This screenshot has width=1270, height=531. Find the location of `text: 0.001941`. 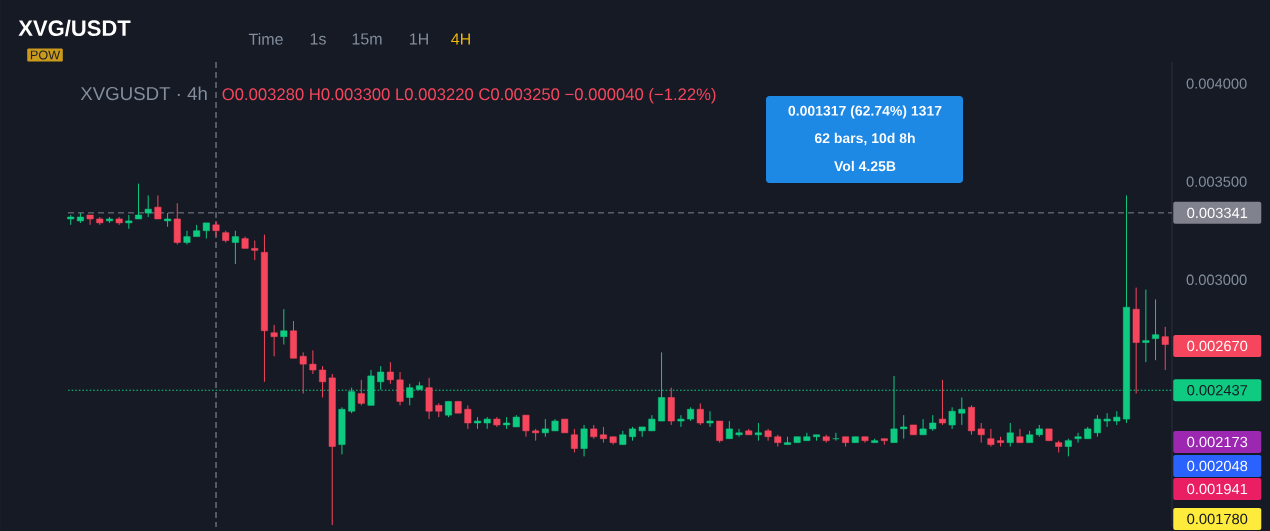

text: 0.001941 is located at coordinates (1217, 489).